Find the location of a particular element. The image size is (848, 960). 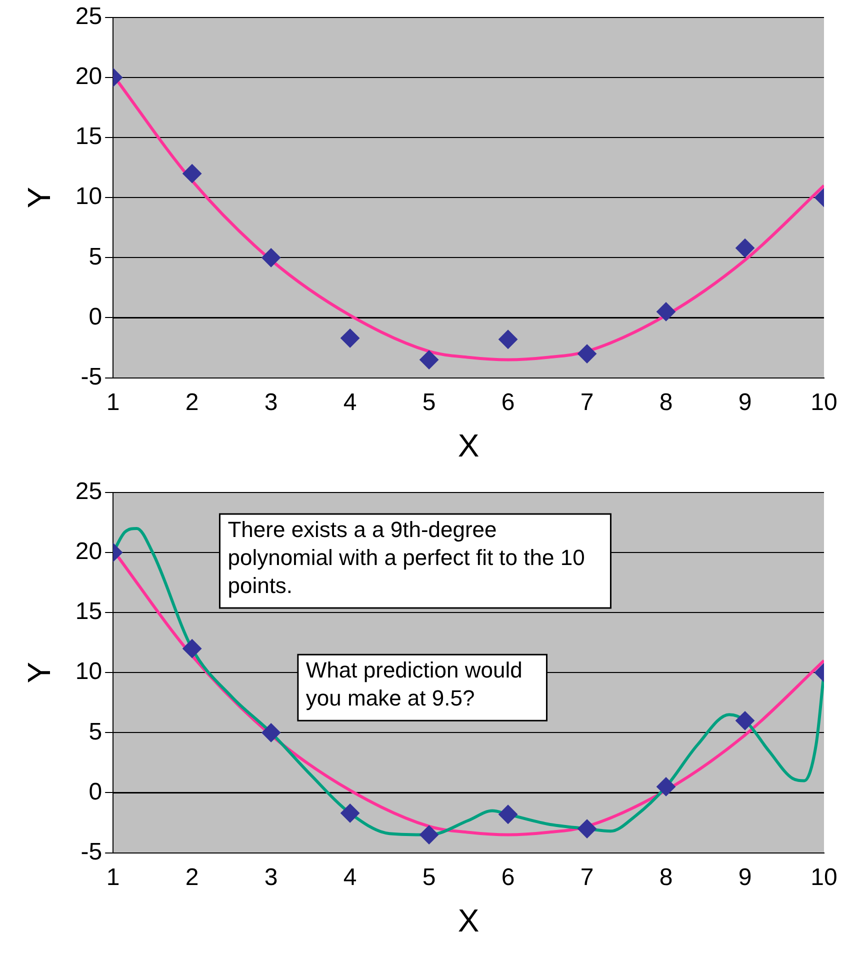

annotation: What prediction would you make at 9.5? is located at coordinates (414, 684).